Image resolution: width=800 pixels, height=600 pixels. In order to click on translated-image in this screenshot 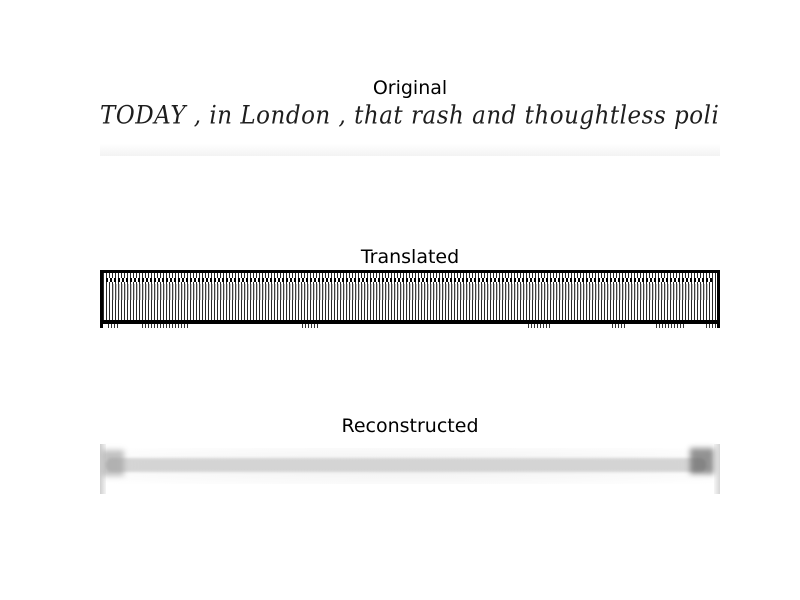, I will do `click(410, 299)`.